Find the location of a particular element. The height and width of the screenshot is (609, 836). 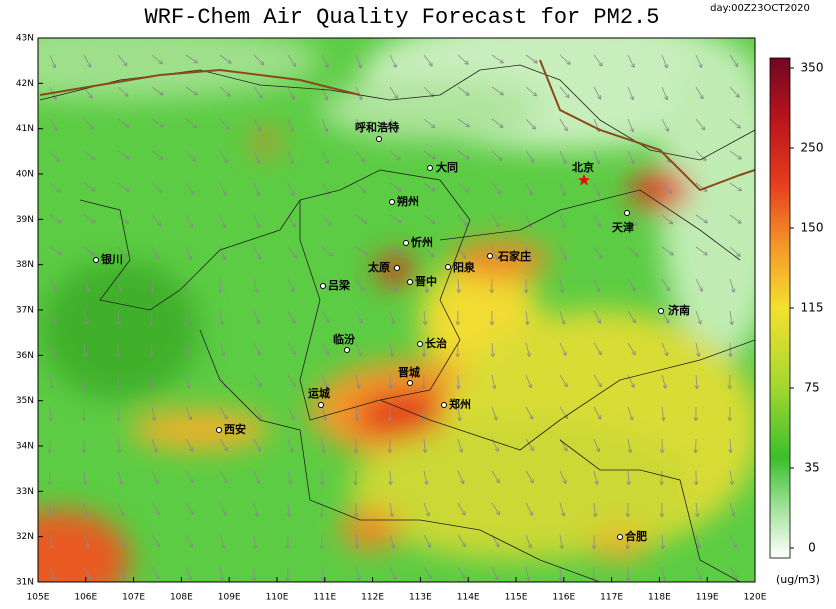

lat-label: 32N is located at coordinates (25, 537).